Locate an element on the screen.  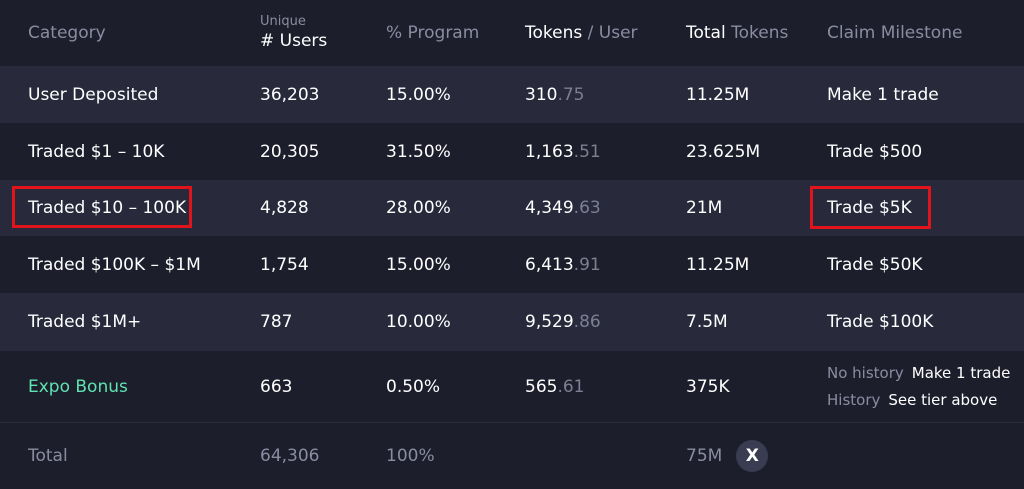
tpu-int: 310 is located at coordinates (541, 94).